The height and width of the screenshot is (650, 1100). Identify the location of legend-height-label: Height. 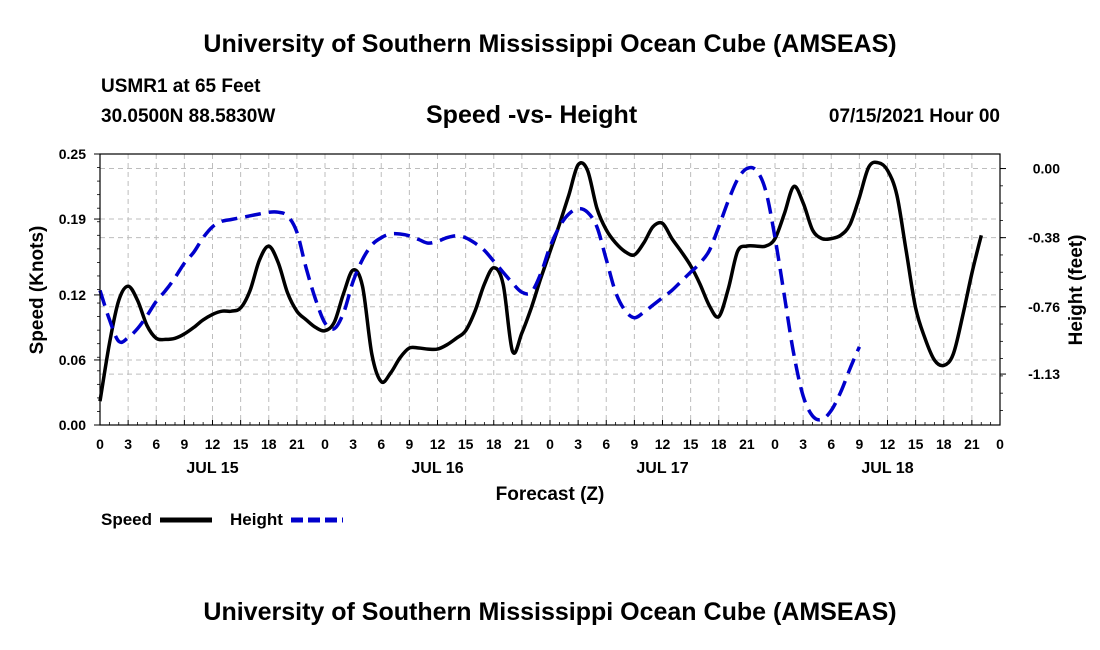
(256, 519).